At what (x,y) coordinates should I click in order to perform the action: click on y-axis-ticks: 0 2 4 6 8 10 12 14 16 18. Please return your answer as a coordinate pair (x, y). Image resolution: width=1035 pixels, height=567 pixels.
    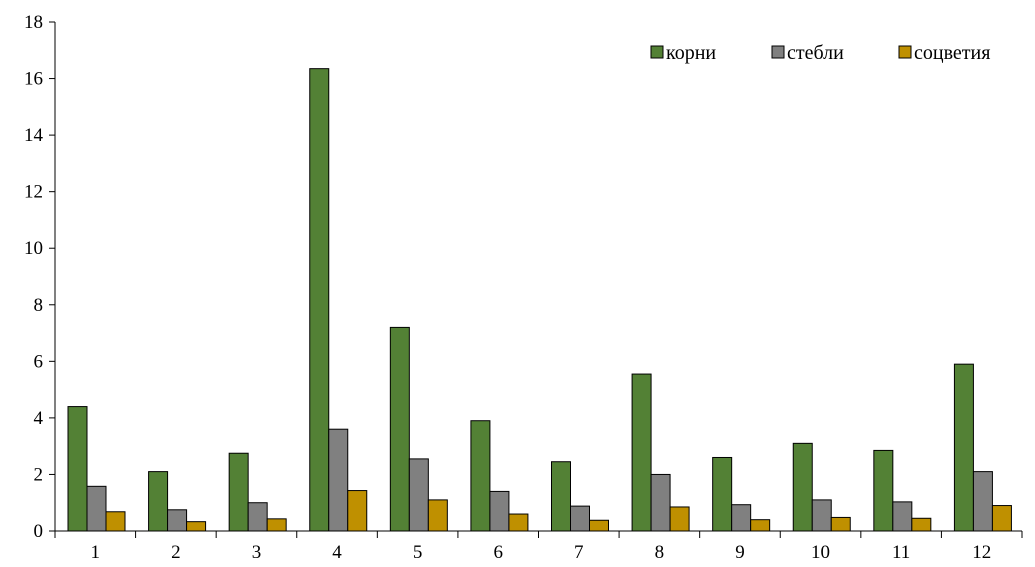
    Looking at the image, I should click on (39, 277).